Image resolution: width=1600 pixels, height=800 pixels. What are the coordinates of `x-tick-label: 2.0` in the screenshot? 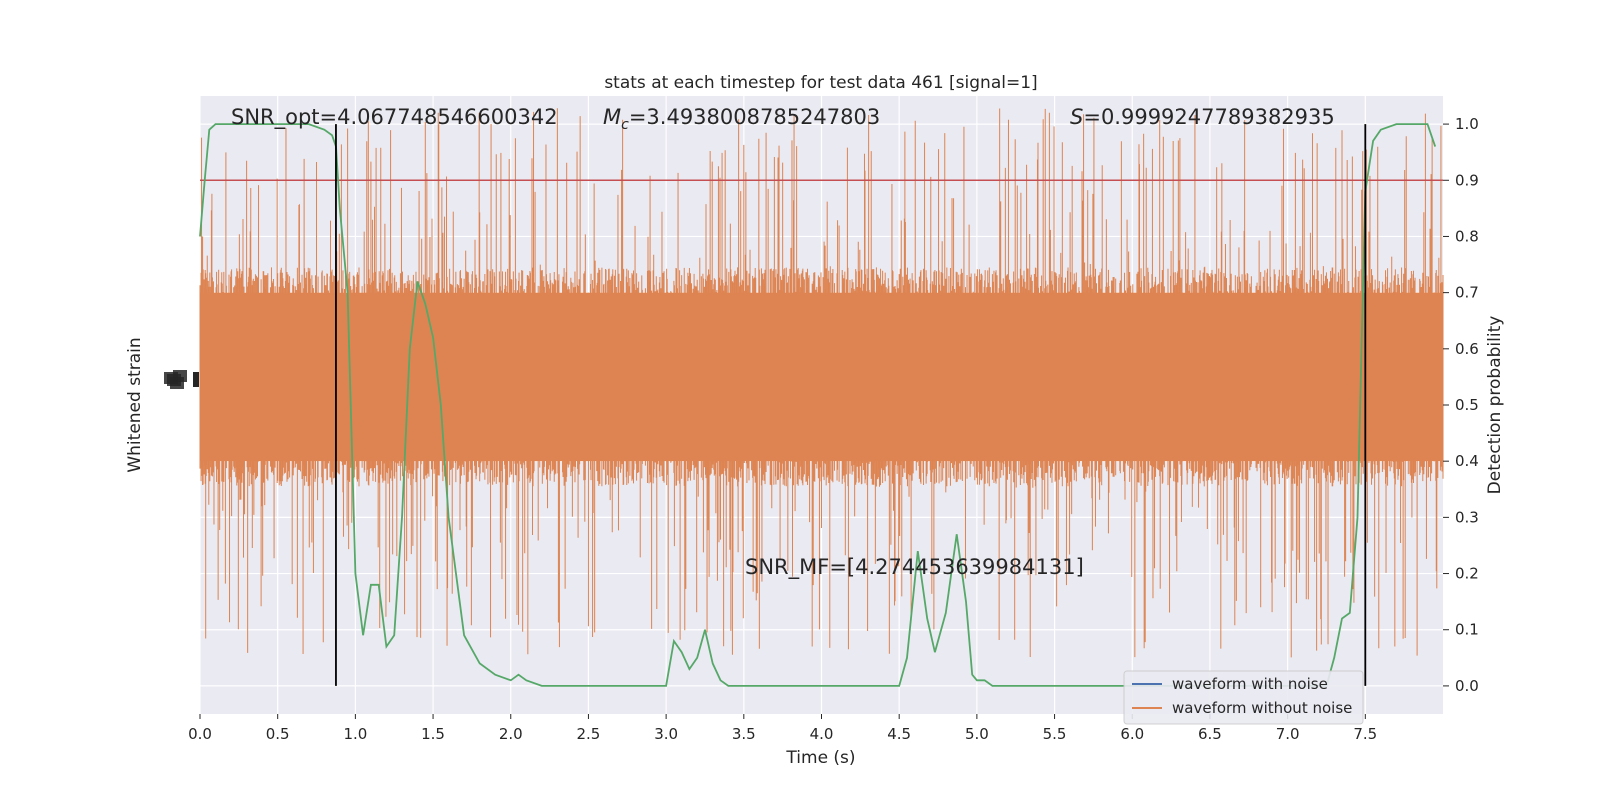 It's located at (511, 734).